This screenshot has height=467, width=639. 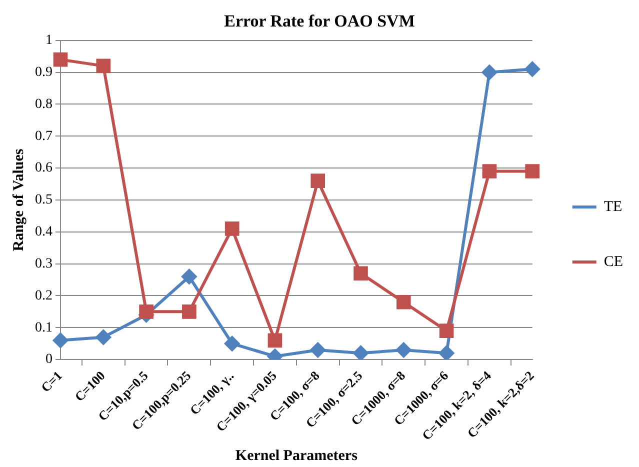 I want to click on x-tick-label: C=1, so click(x=51, y=382).